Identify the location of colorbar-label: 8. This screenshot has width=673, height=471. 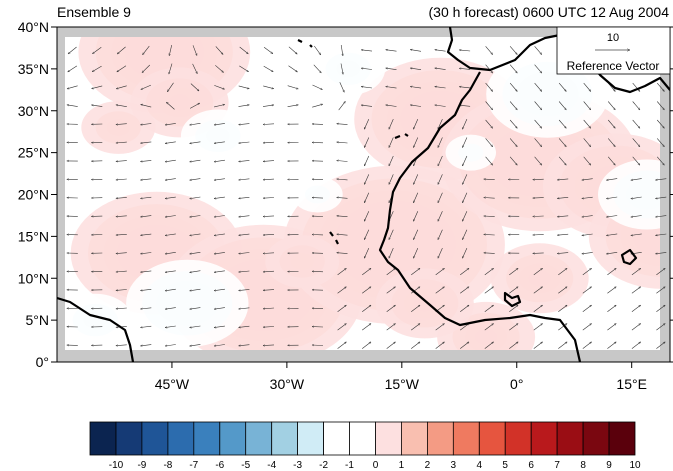
(583, 465).